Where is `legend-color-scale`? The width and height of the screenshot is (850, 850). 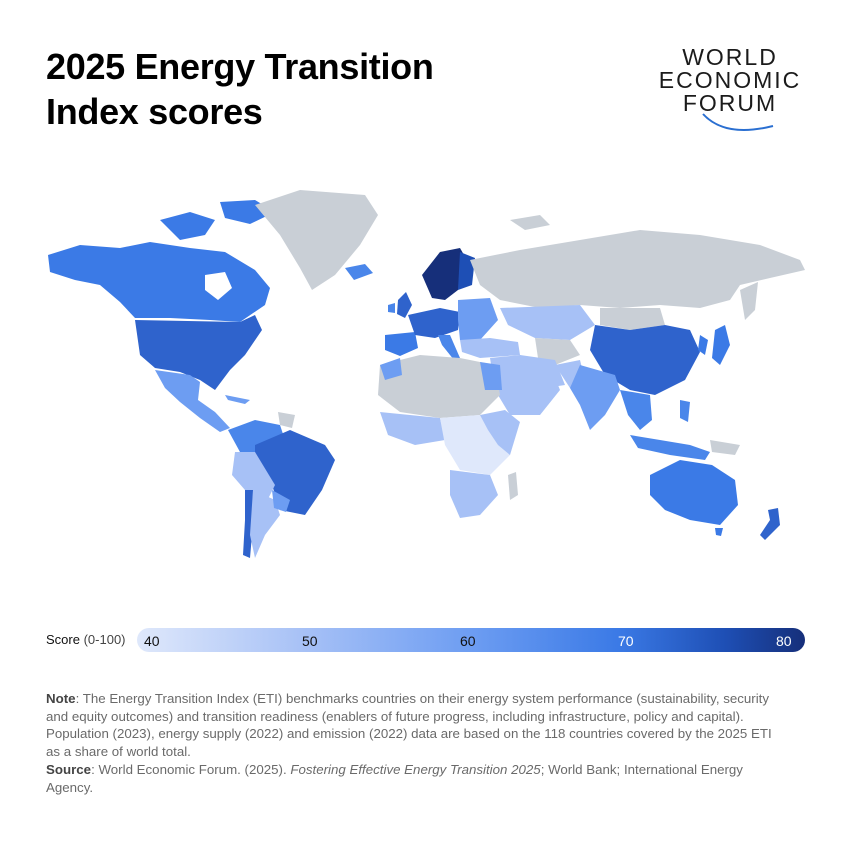
legend-color-scale is located at coordinates (471, 640).